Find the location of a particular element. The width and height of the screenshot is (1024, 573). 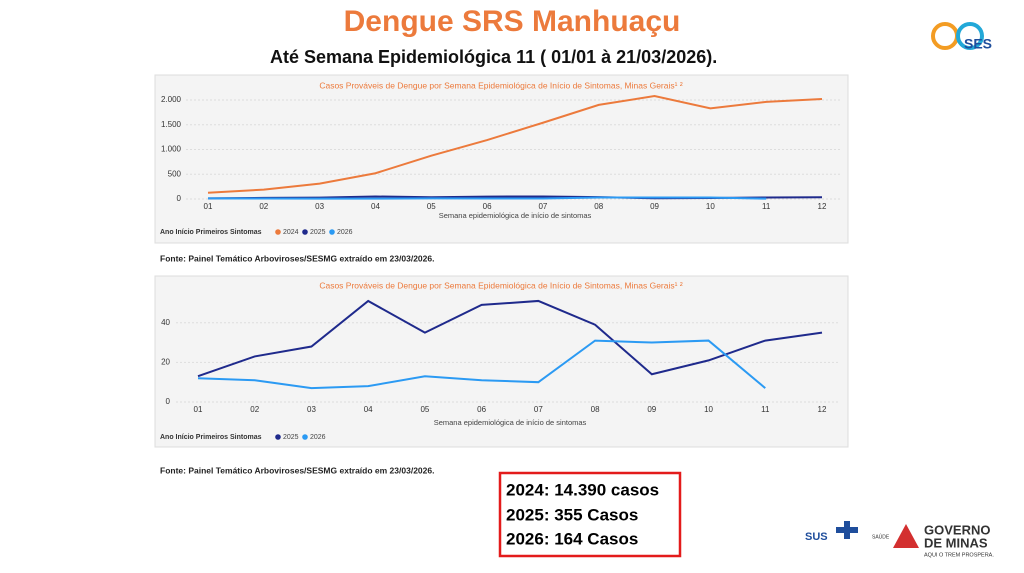

logo-ring is located at coordinates (970, 36).